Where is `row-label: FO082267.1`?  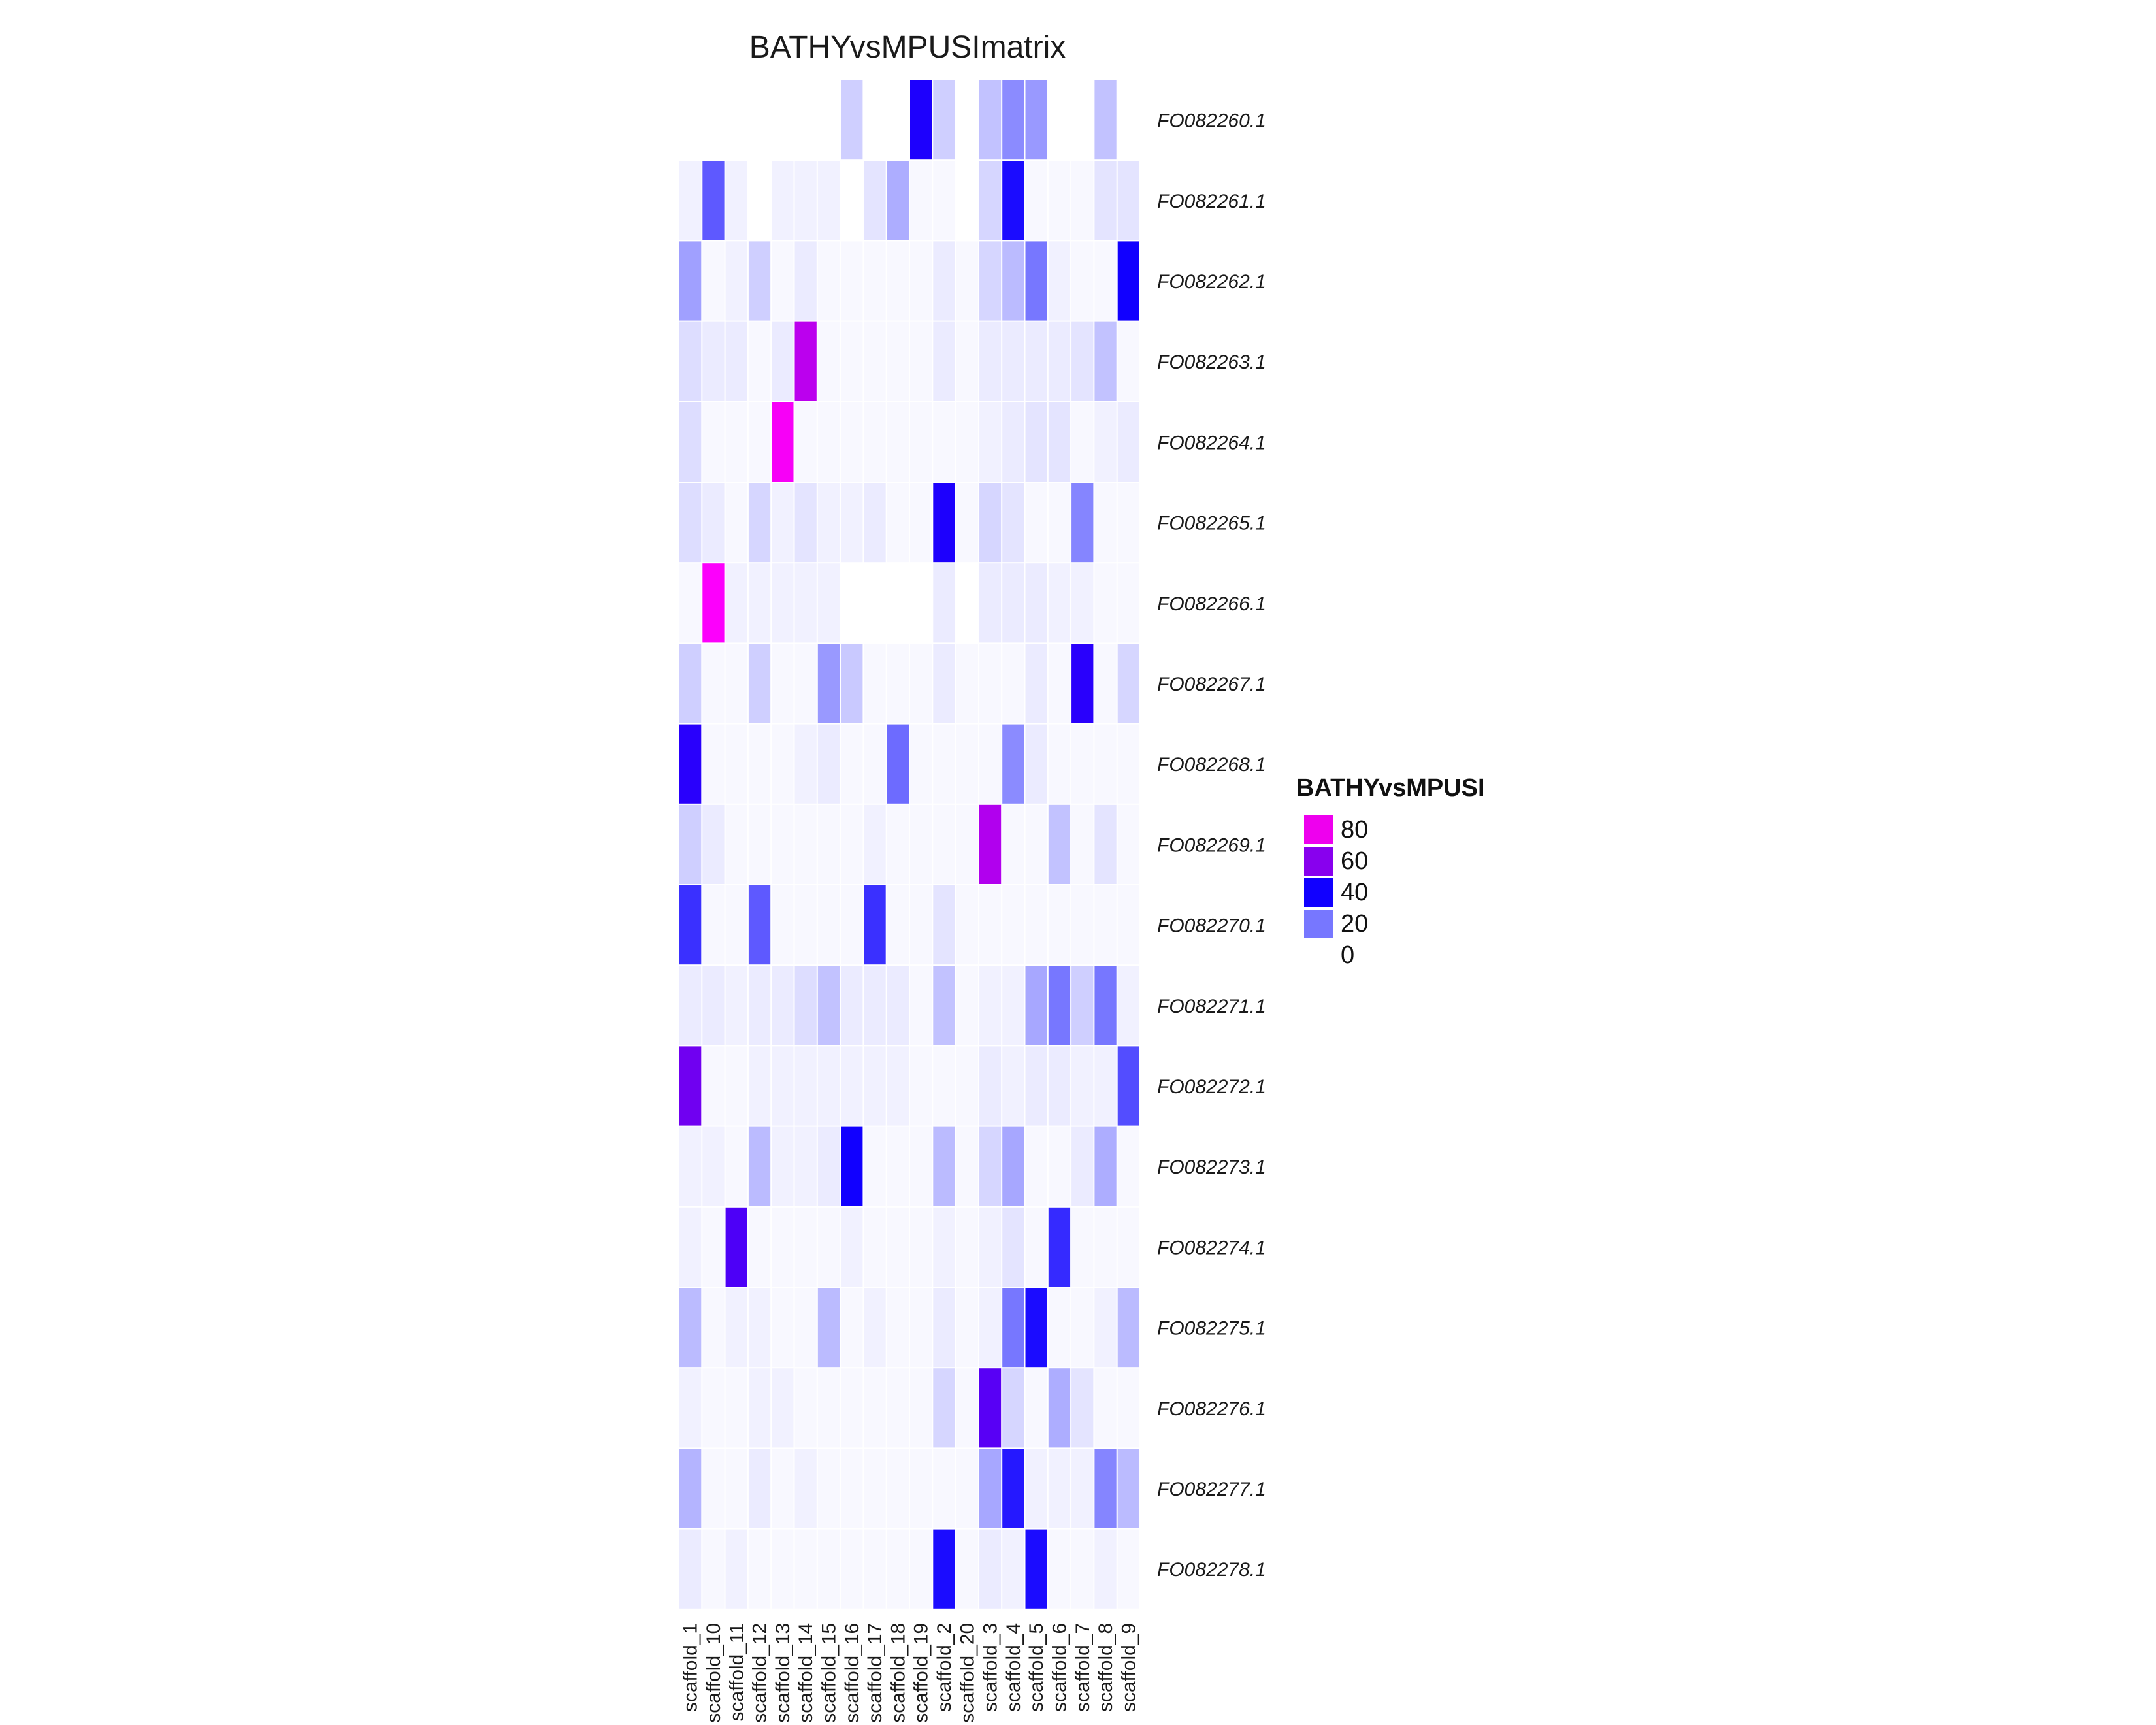
row-label: FO082267.1 is located at coordinates (1211, 684).